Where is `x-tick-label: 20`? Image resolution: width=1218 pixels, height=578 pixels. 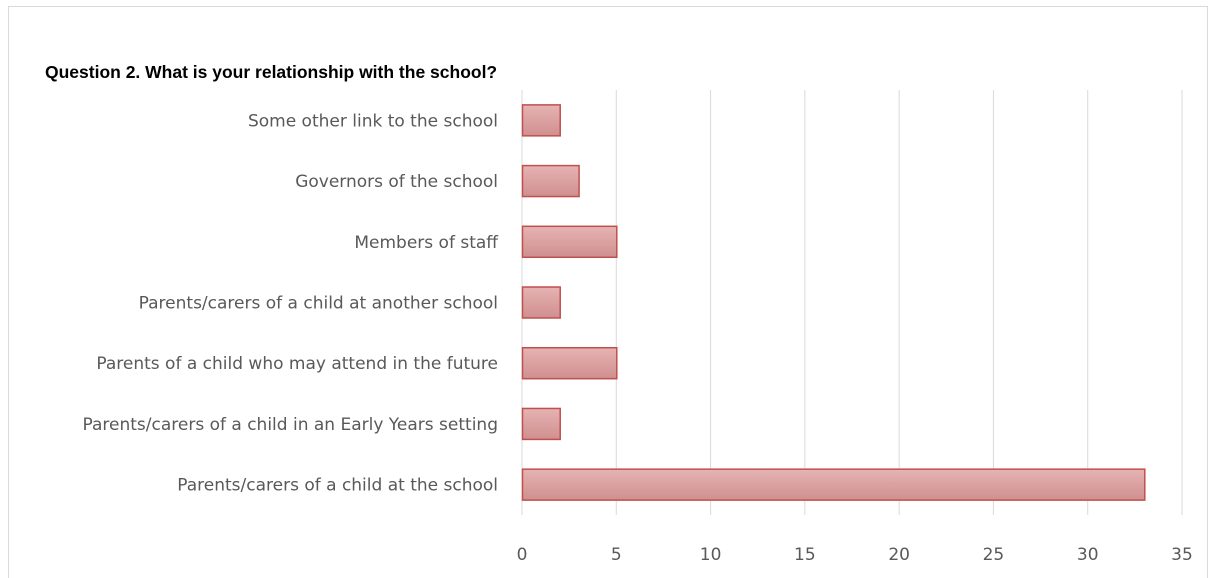
x-tick-label: 20 is located at coordinates (899, 555).